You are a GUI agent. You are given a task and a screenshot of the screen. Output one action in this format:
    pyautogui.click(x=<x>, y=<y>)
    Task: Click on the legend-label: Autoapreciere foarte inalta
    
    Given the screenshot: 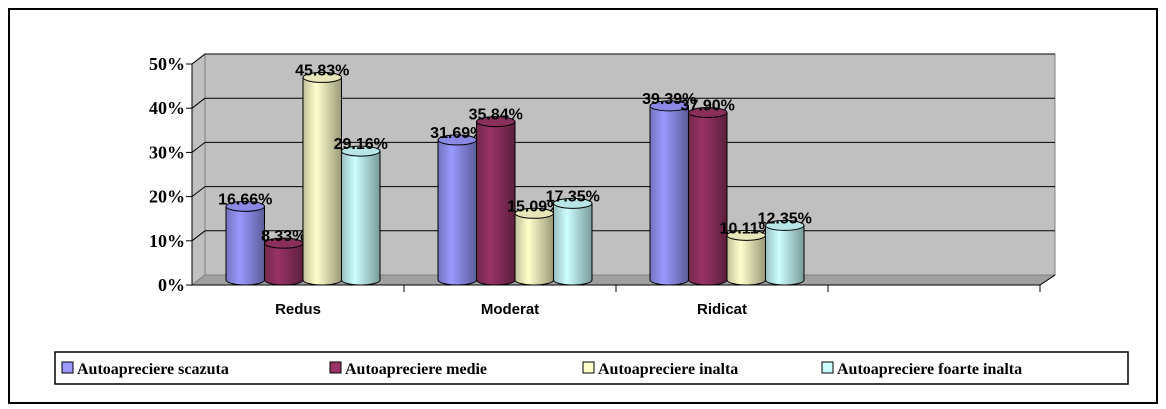 What is the action you would take?
    pyautogui.click(x=929, y=369)
    